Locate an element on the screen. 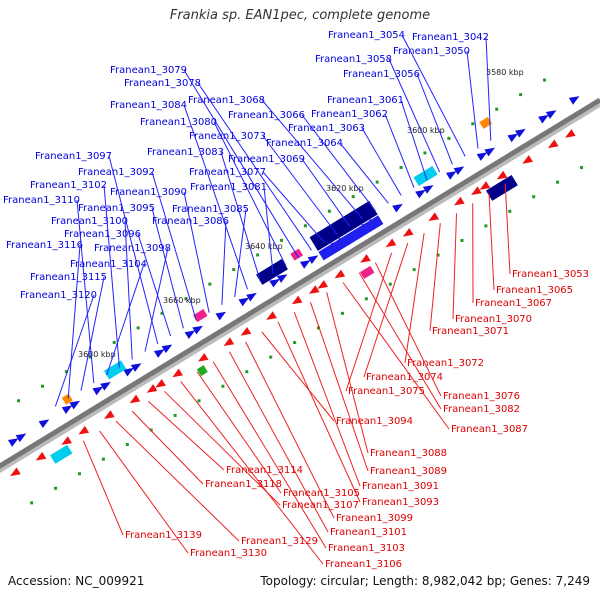 The image size is (600, 600). reverse-gene-label: Franean1_3114 is located at coordinates (264, 470).